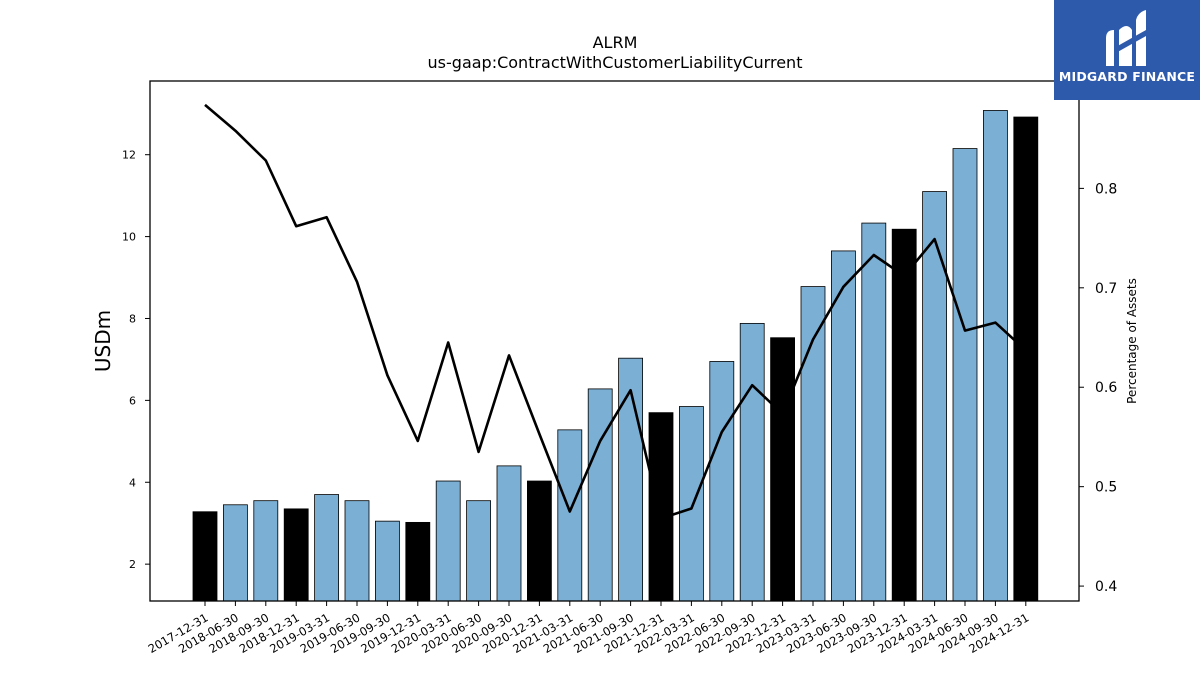  I want to click on y-tick-label: 12, so click(129, 155).